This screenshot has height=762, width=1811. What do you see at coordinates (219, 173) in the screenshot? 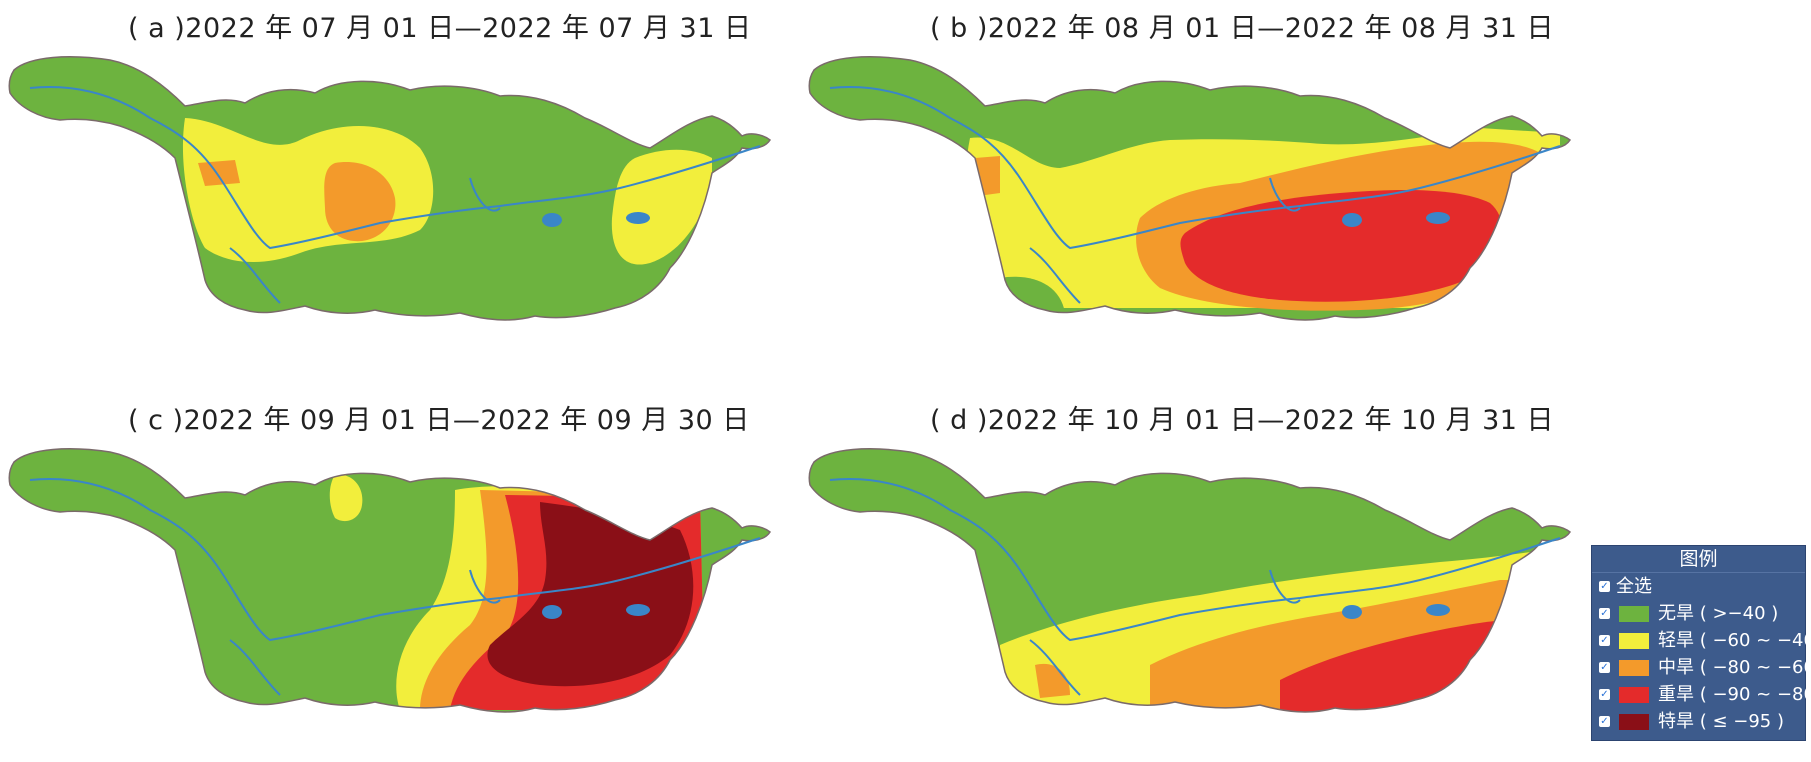
I see `zone-moderate-west` at bounding box center [219, 173].